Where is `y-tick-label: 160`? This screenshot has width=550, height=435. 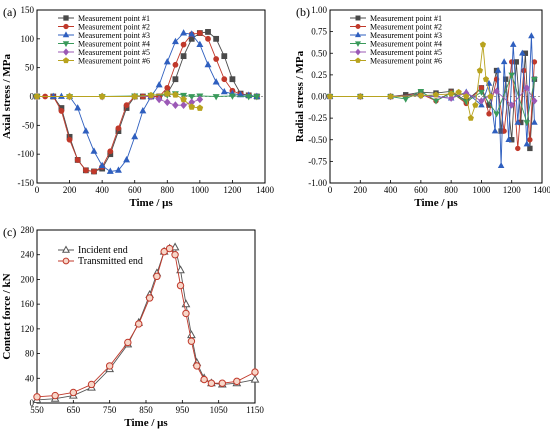 y-tick-label: 160 is located at coordinates (28, 304).